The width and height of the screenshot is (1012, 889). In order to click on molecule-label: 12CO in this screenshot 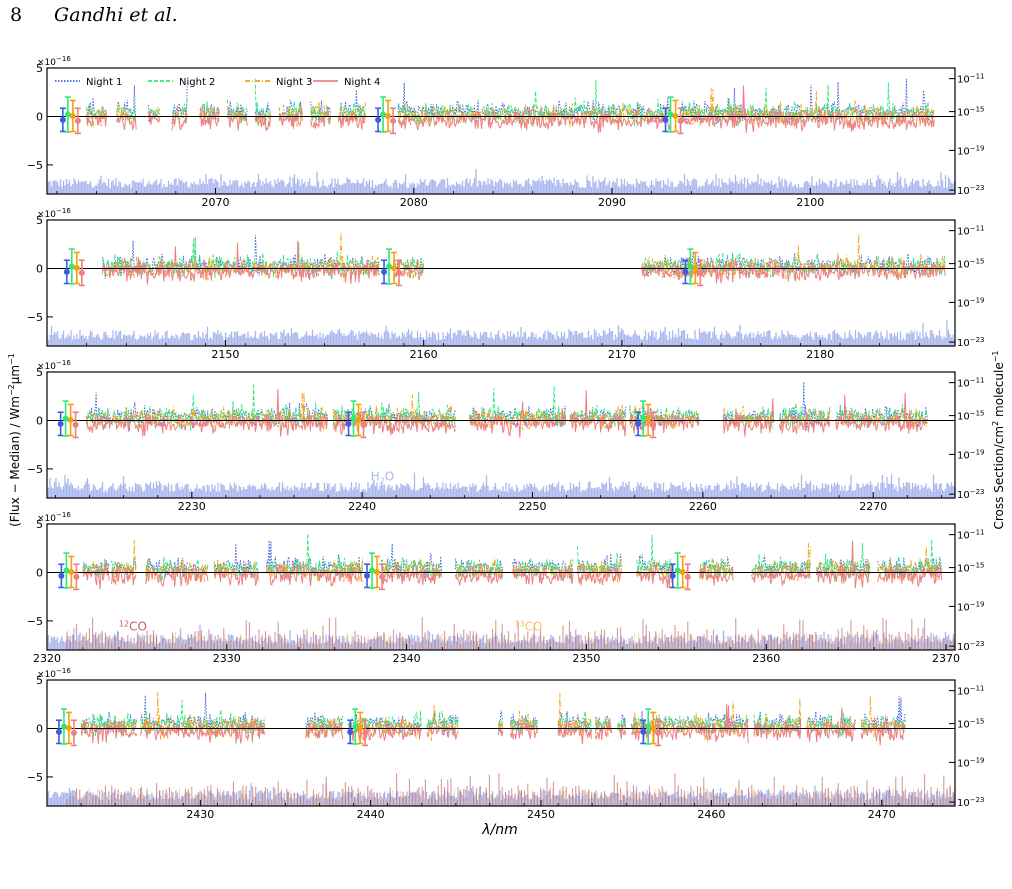, I will do `click(133, 627)`.